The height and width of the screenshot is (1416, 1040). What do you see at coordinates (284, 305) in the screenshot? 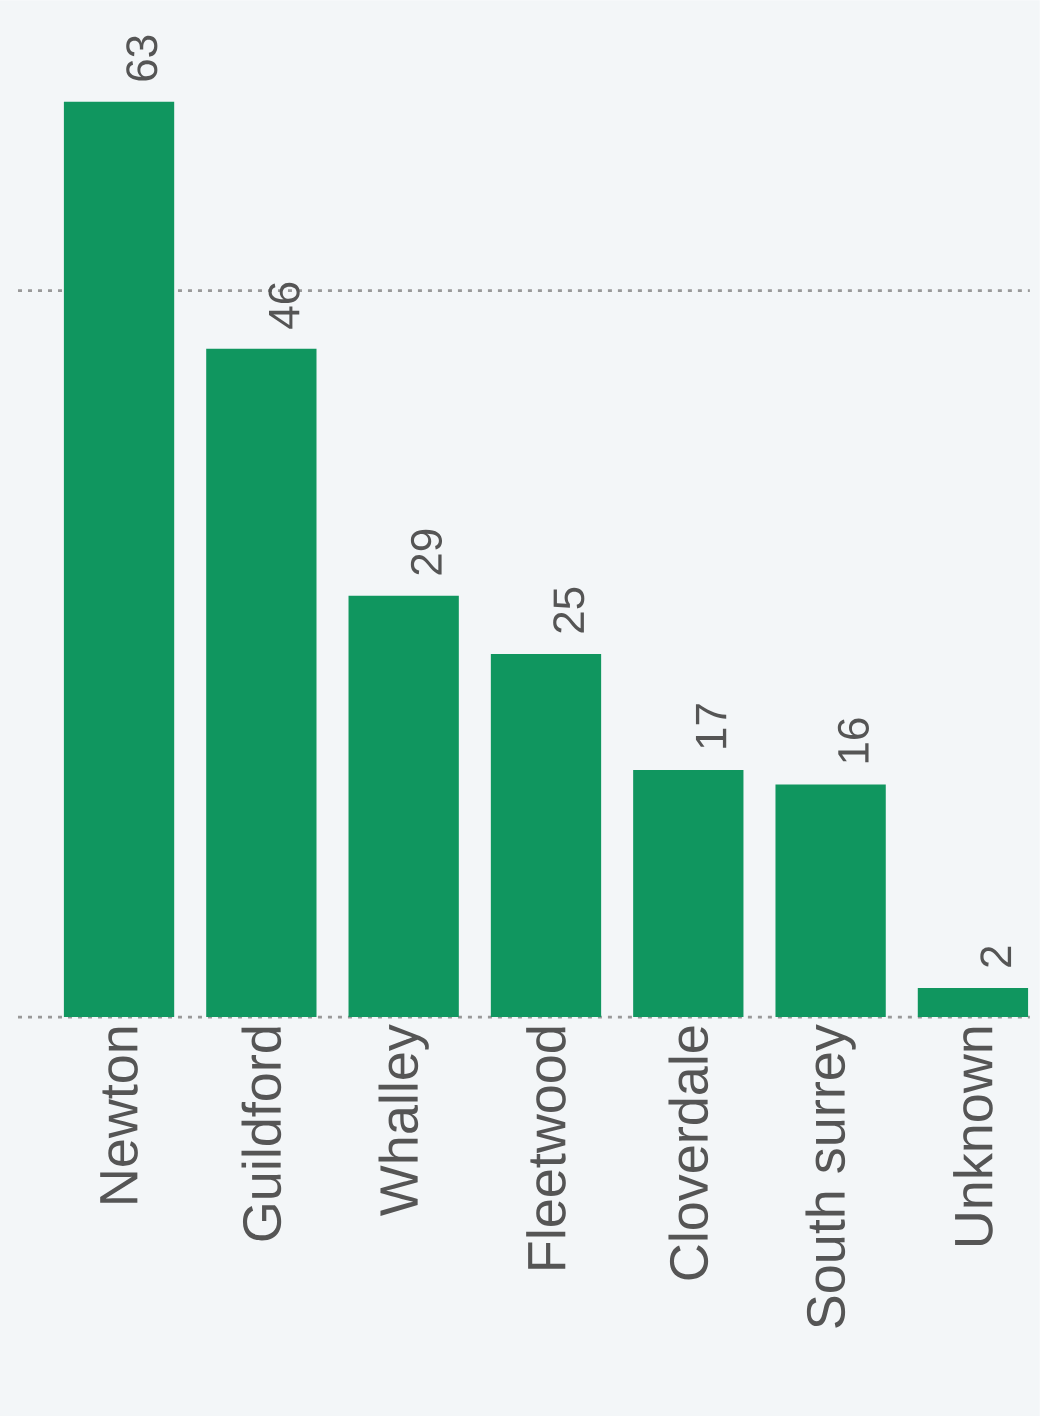
I see `data-label: 46` at bounding box center [284, 305].